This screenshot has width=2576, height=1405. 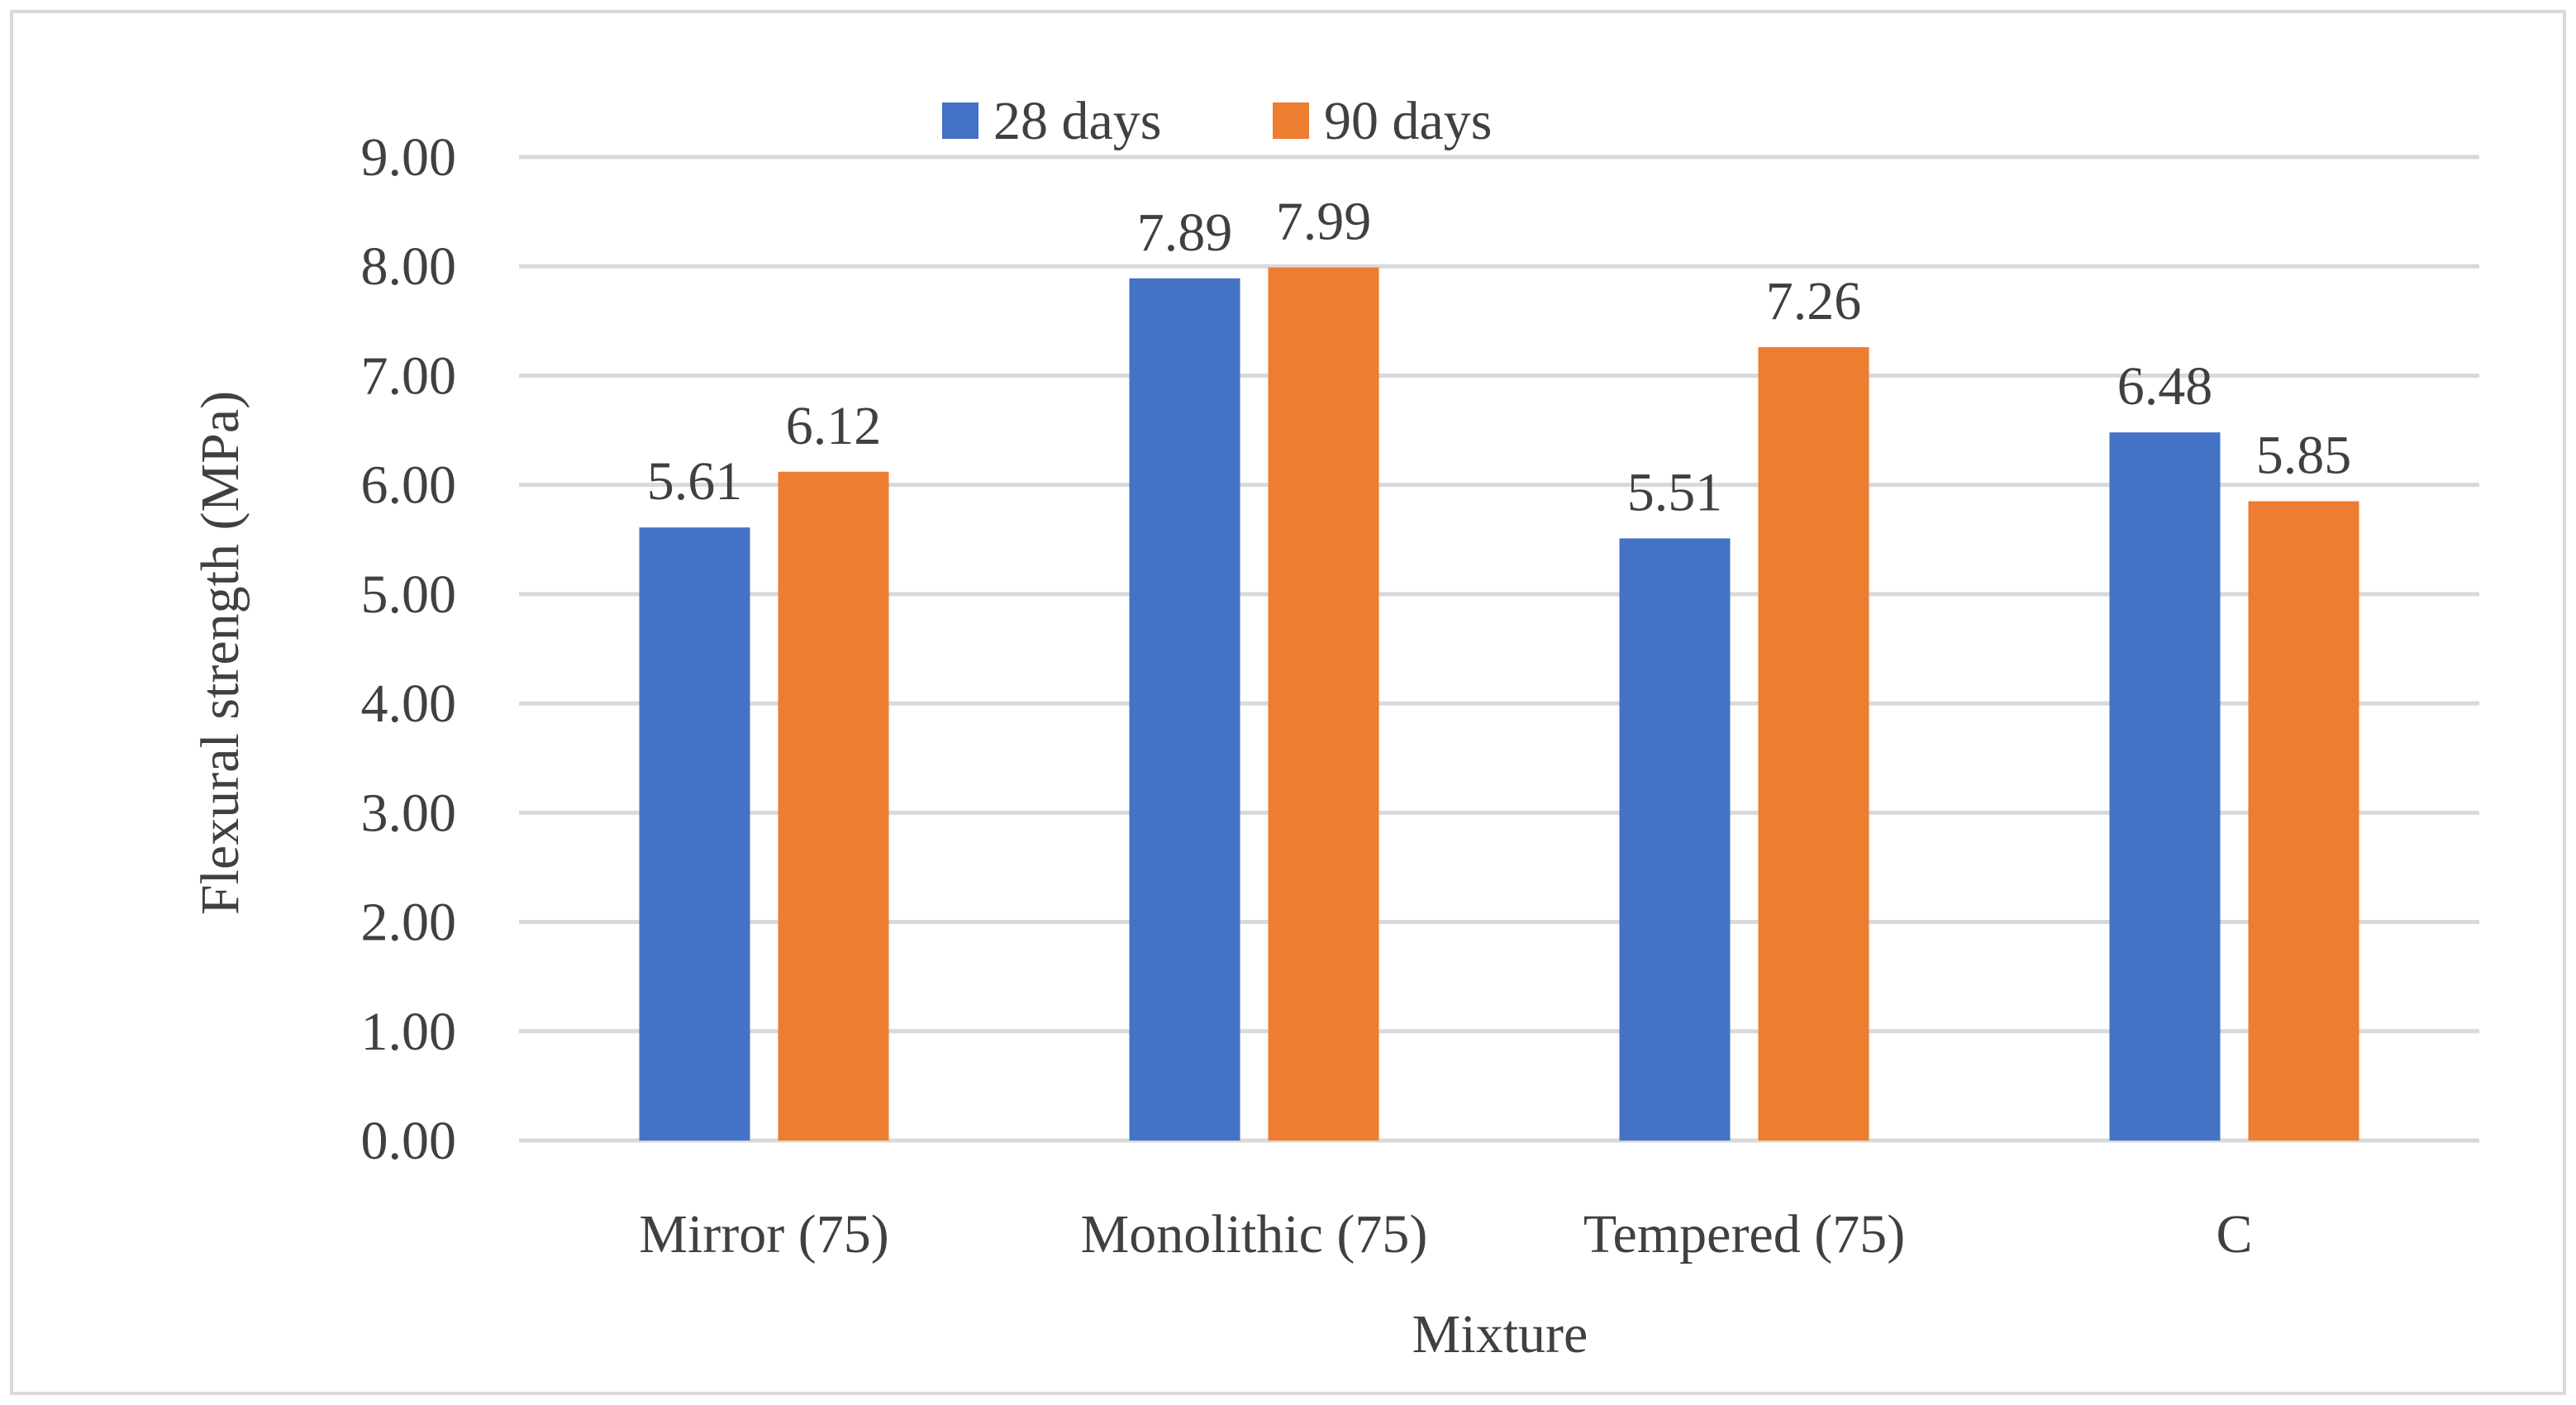 I want to click on y-tick-label: 1.00, so click(x=409, y=1032).